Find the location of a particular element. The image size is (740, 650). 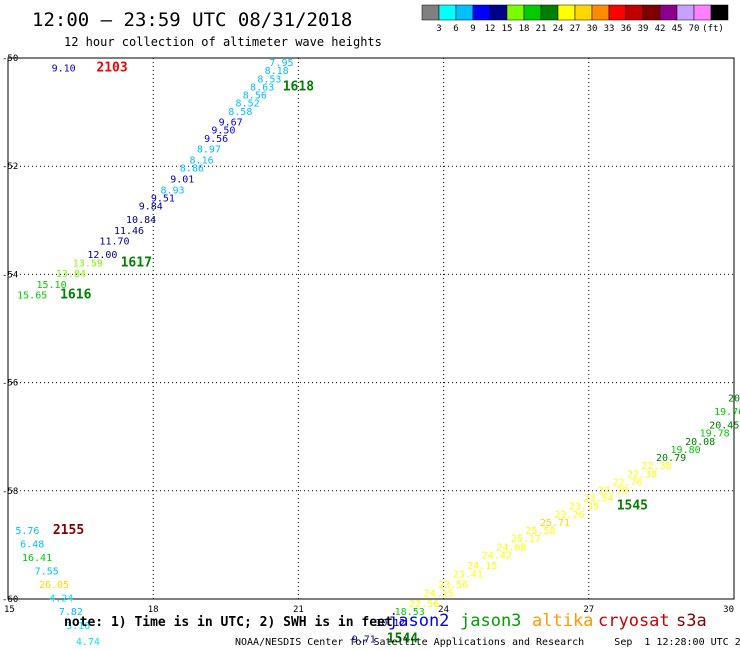

swh-value-label: 18.53 is located at coordinates (410, 612).